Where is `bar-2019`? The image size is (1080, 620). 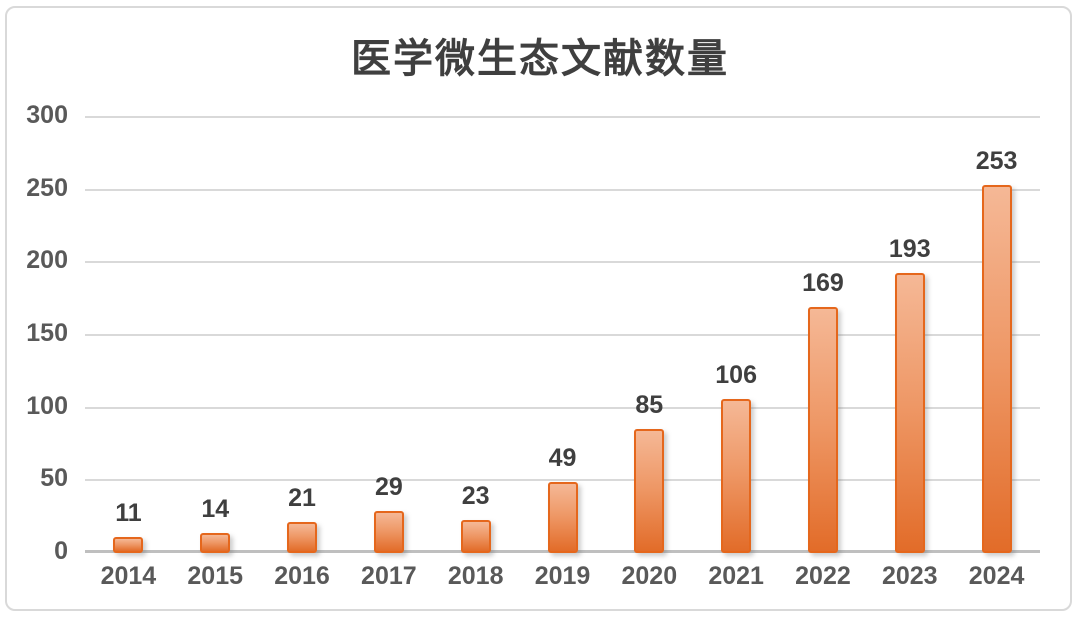 bar-2019 is located at coordinates (562, 517).